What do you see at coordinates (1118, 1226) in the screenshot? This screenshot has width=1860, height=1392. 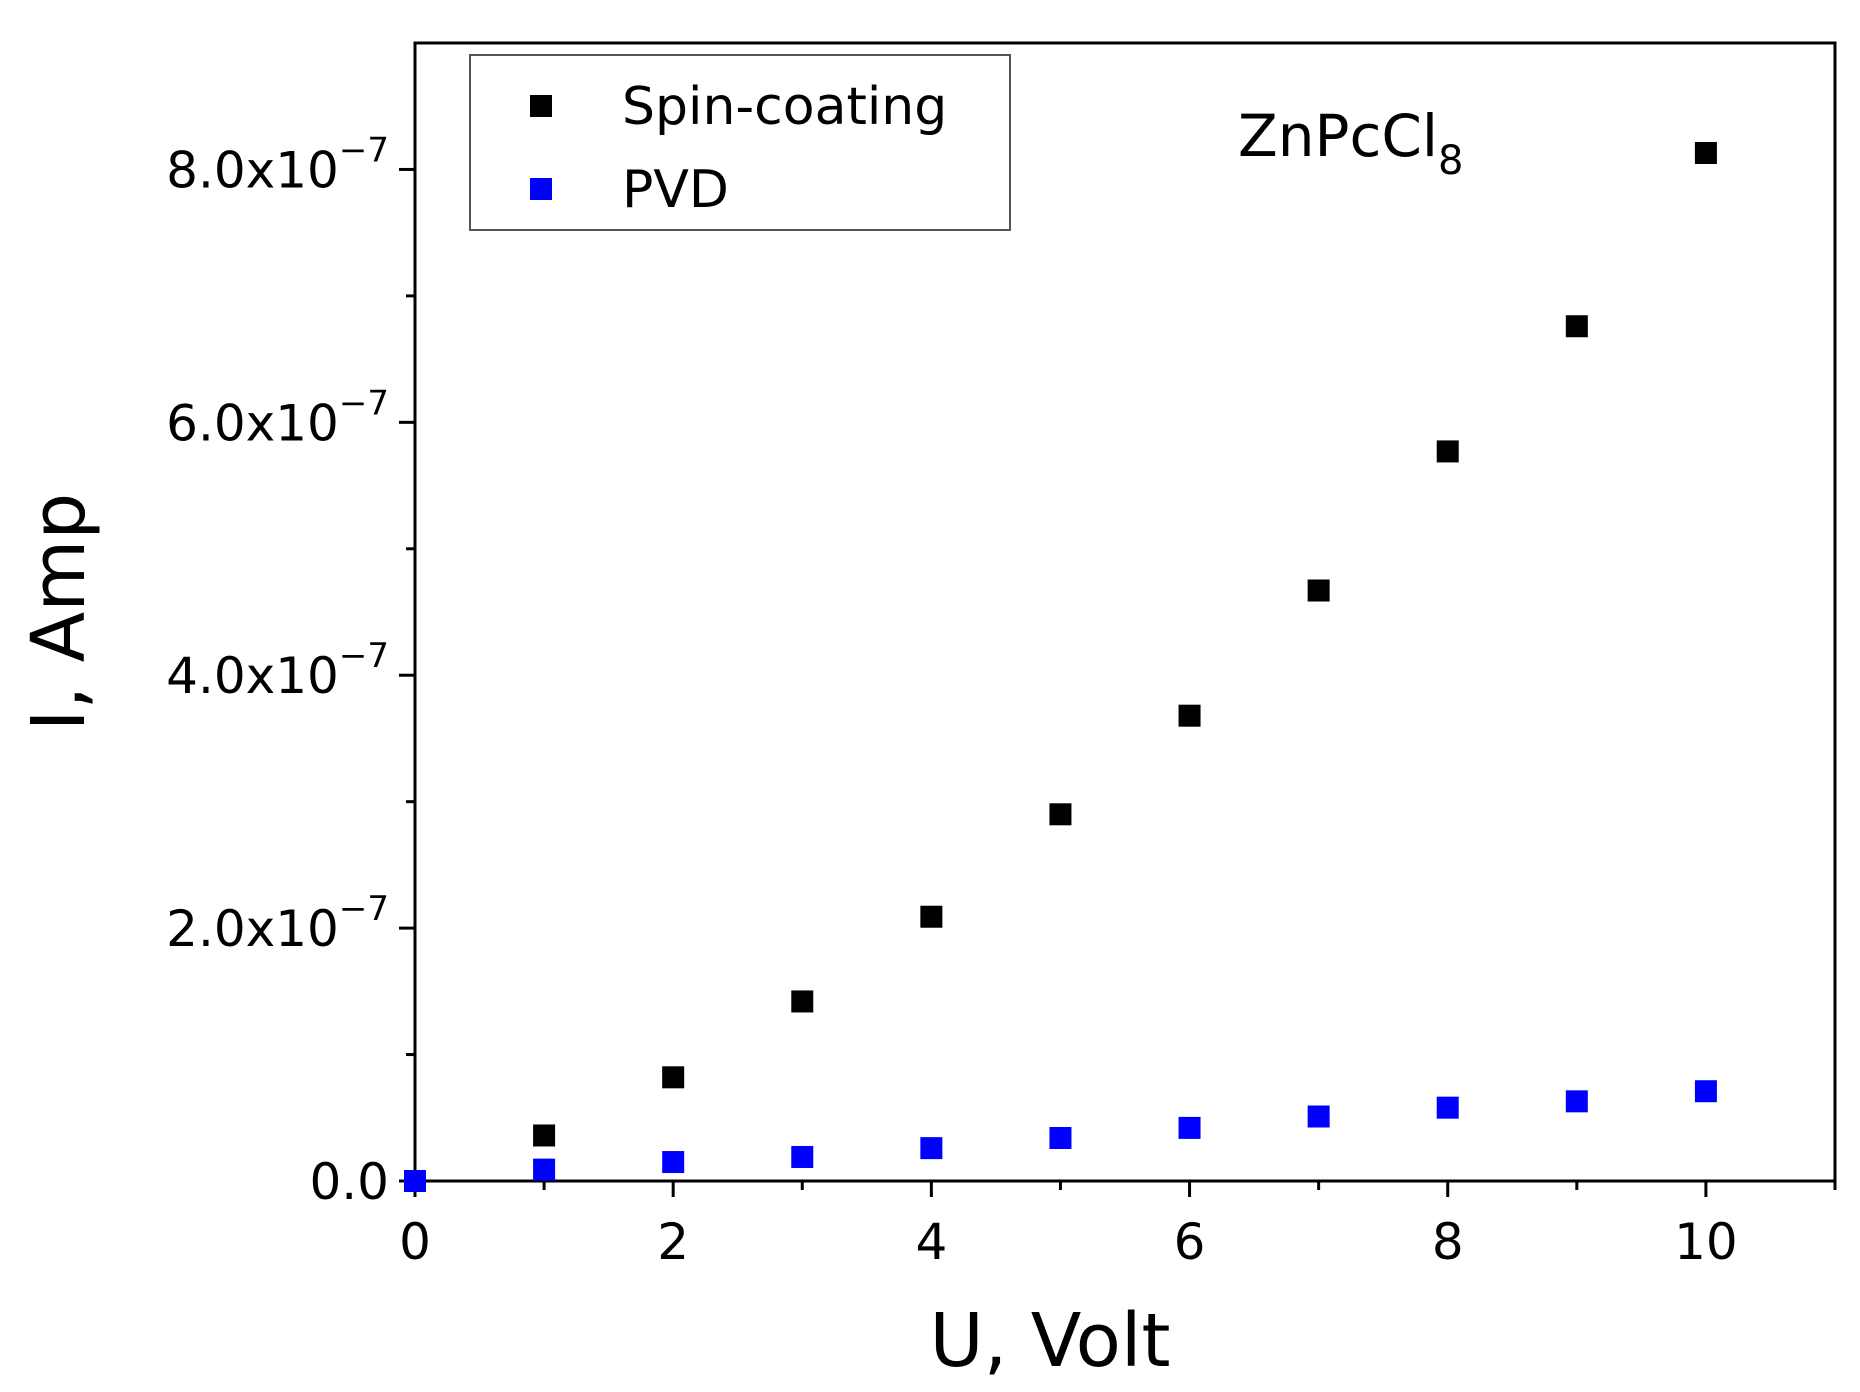 I see `x-axis-ticks: 0 2 4 6 8 10` at bounding box center [1118, 1226].